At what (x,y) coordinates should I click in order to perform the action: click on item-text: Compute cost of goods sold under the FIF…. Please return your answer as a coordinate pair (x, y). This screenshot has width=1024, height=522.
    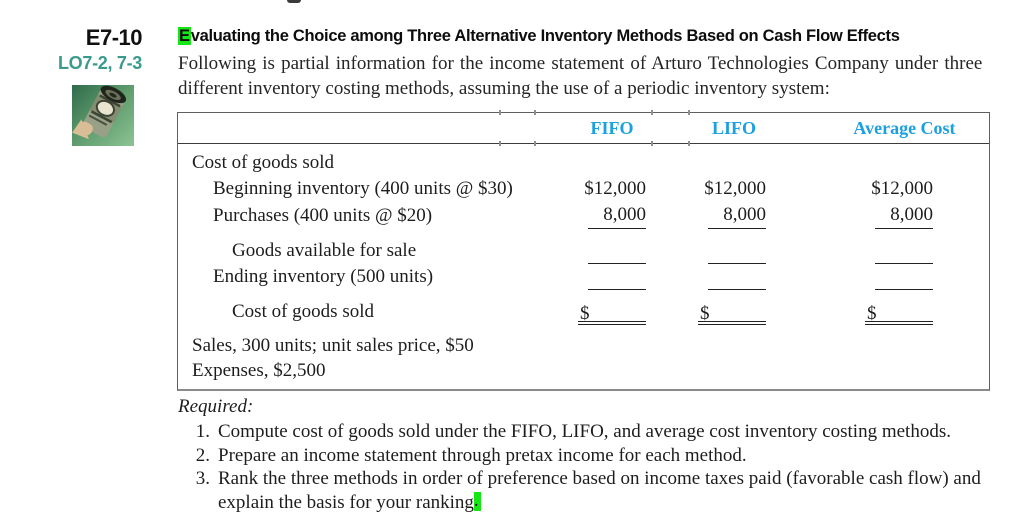
    Looking at the image, I should click on (584, 431).